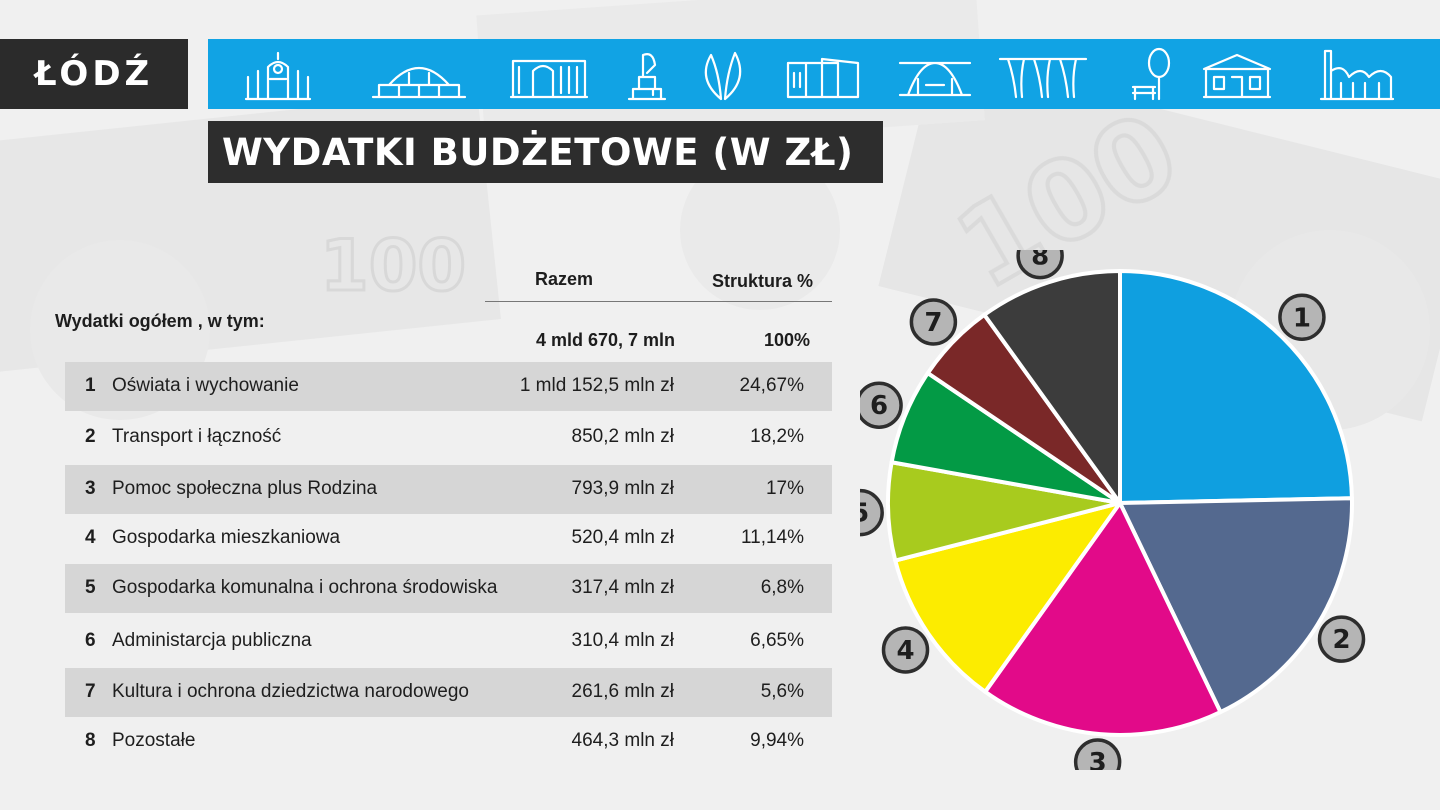  Describe the element at coordinates (90, 488) in the screenshot. I see `row-number: 3` at that location.